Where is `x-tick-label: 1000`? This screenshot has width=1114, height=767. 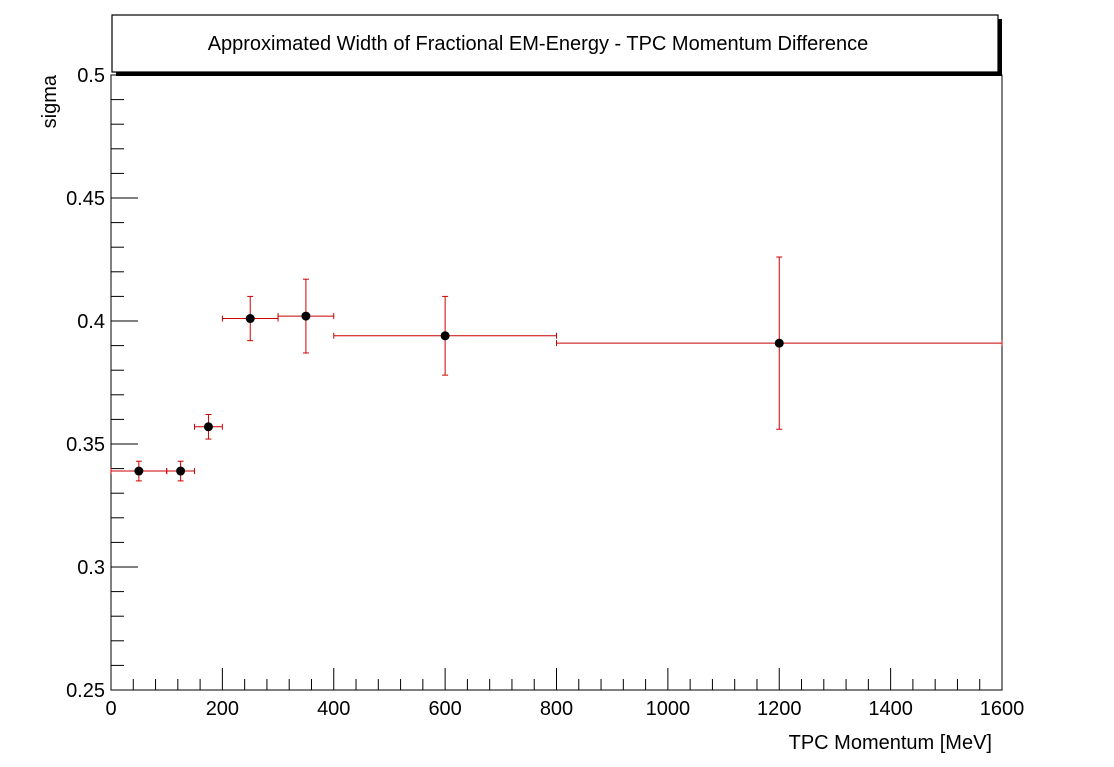
x-tick-label: 1000 is located at coordinates (668, 709).